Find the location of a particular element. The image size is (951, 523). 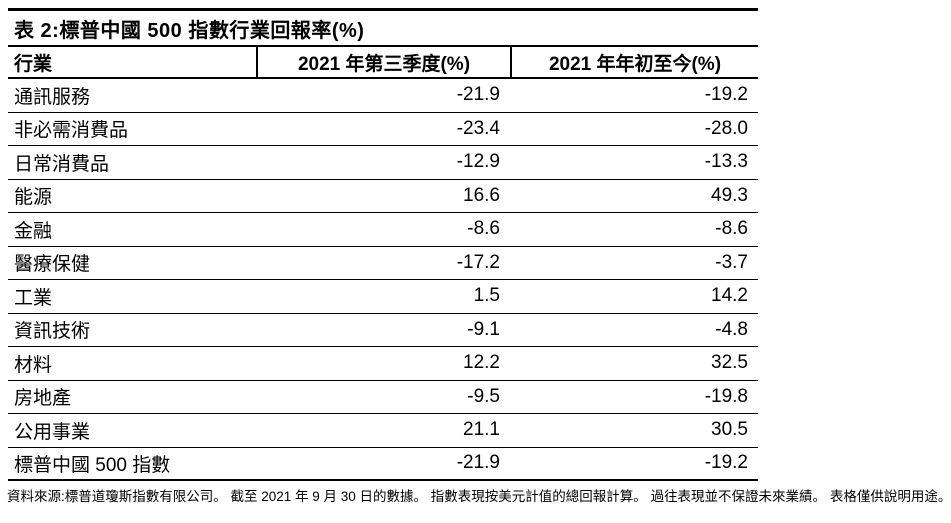

ytd-value-cell: 32.5 is located at coordinates (729, 363).